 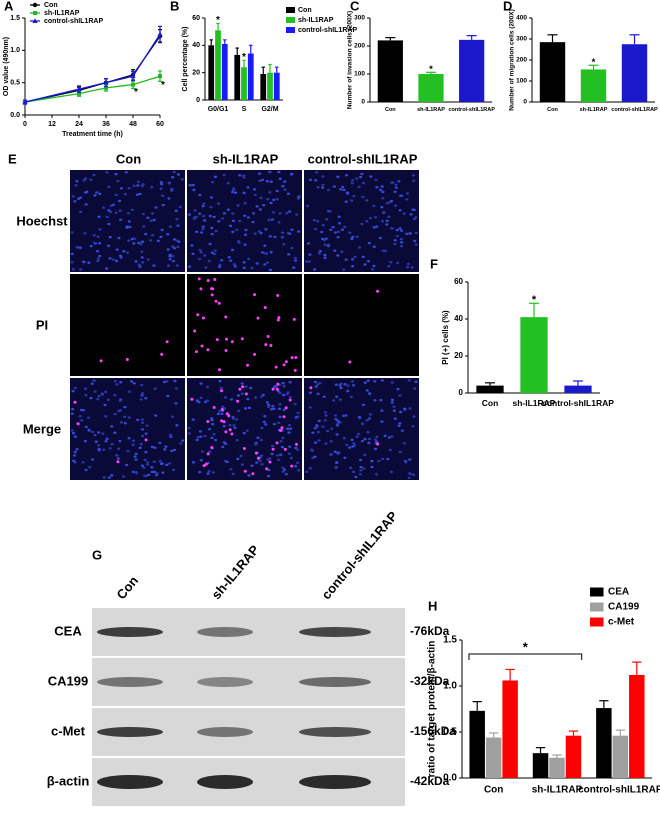 I want to click on y-tick-label: 200, so click(x=521, y=60).